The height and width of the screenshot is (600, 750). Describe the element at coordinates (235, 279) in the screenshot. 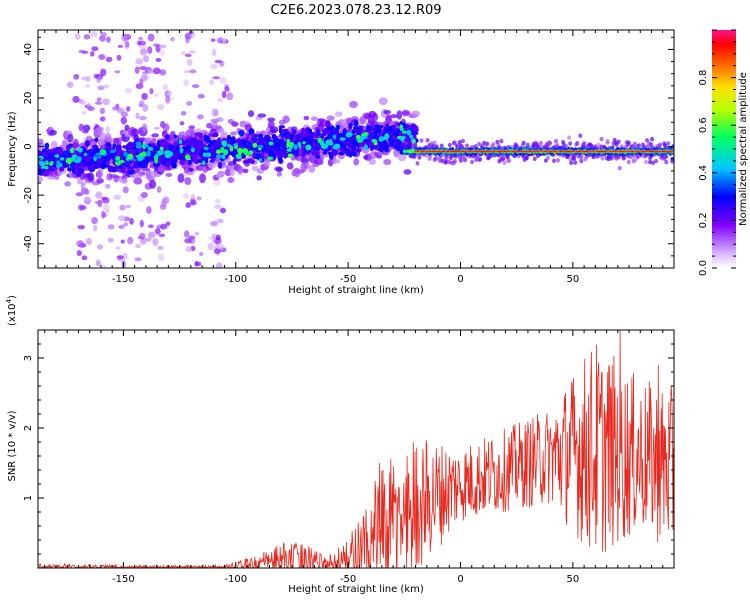

I see `x-tick-label: -100` at that location.